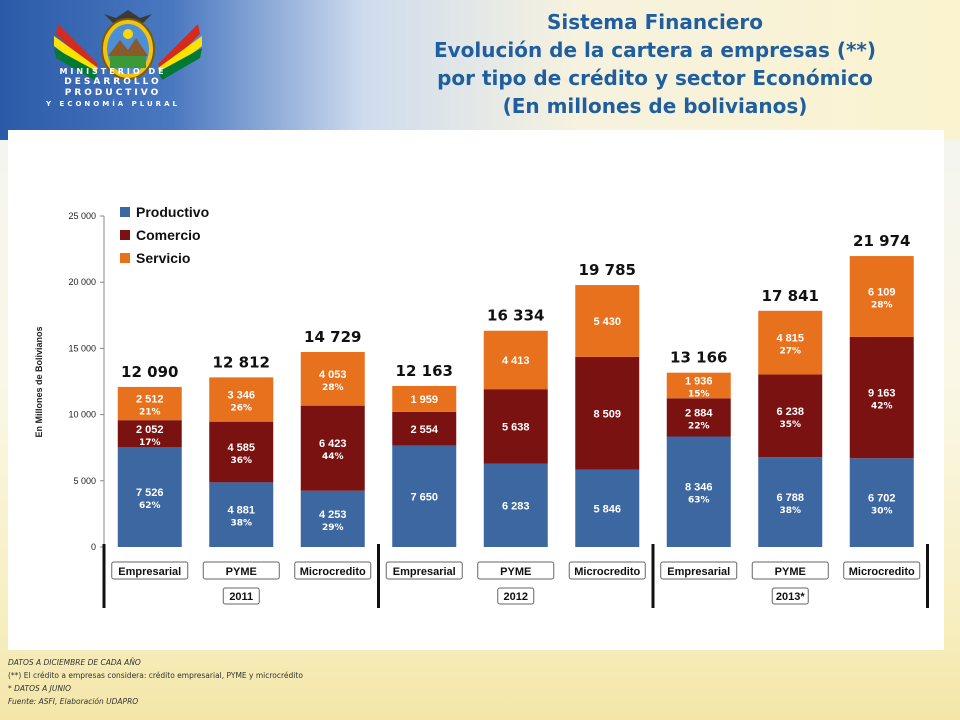 This screenshot has width=960, height=720. What do you see at coordinates (882, 306) in the screenshot?
I see `percent-label: 28%` at bounding box center [882, 306].